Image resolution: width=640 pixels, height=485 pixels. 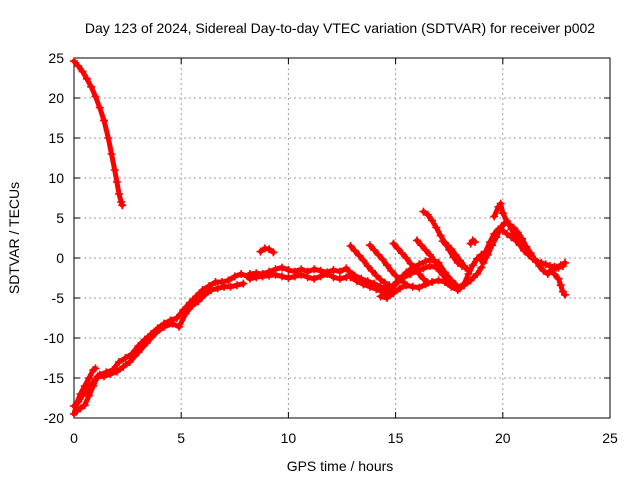 What do you see at coordinates (298, 271) in the screenshot?
I see `series-trace` at bounding box center [298, 271].